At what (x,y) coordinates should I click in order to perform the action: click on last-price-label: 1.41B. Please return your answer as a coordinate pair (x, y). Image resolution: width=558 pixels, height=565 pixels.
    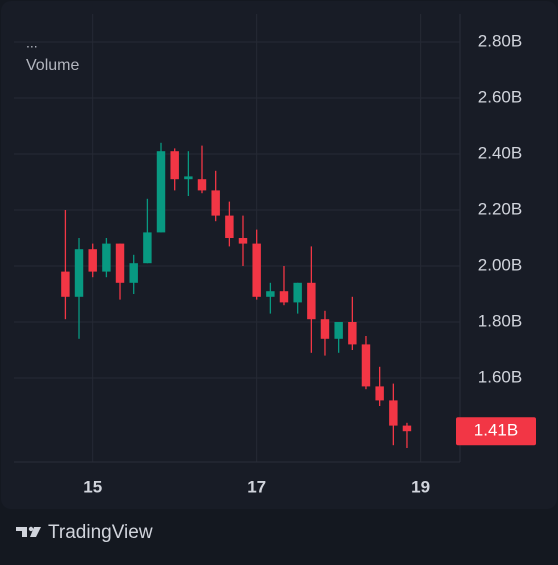
    Looking at the image, I should click on (496, 430).